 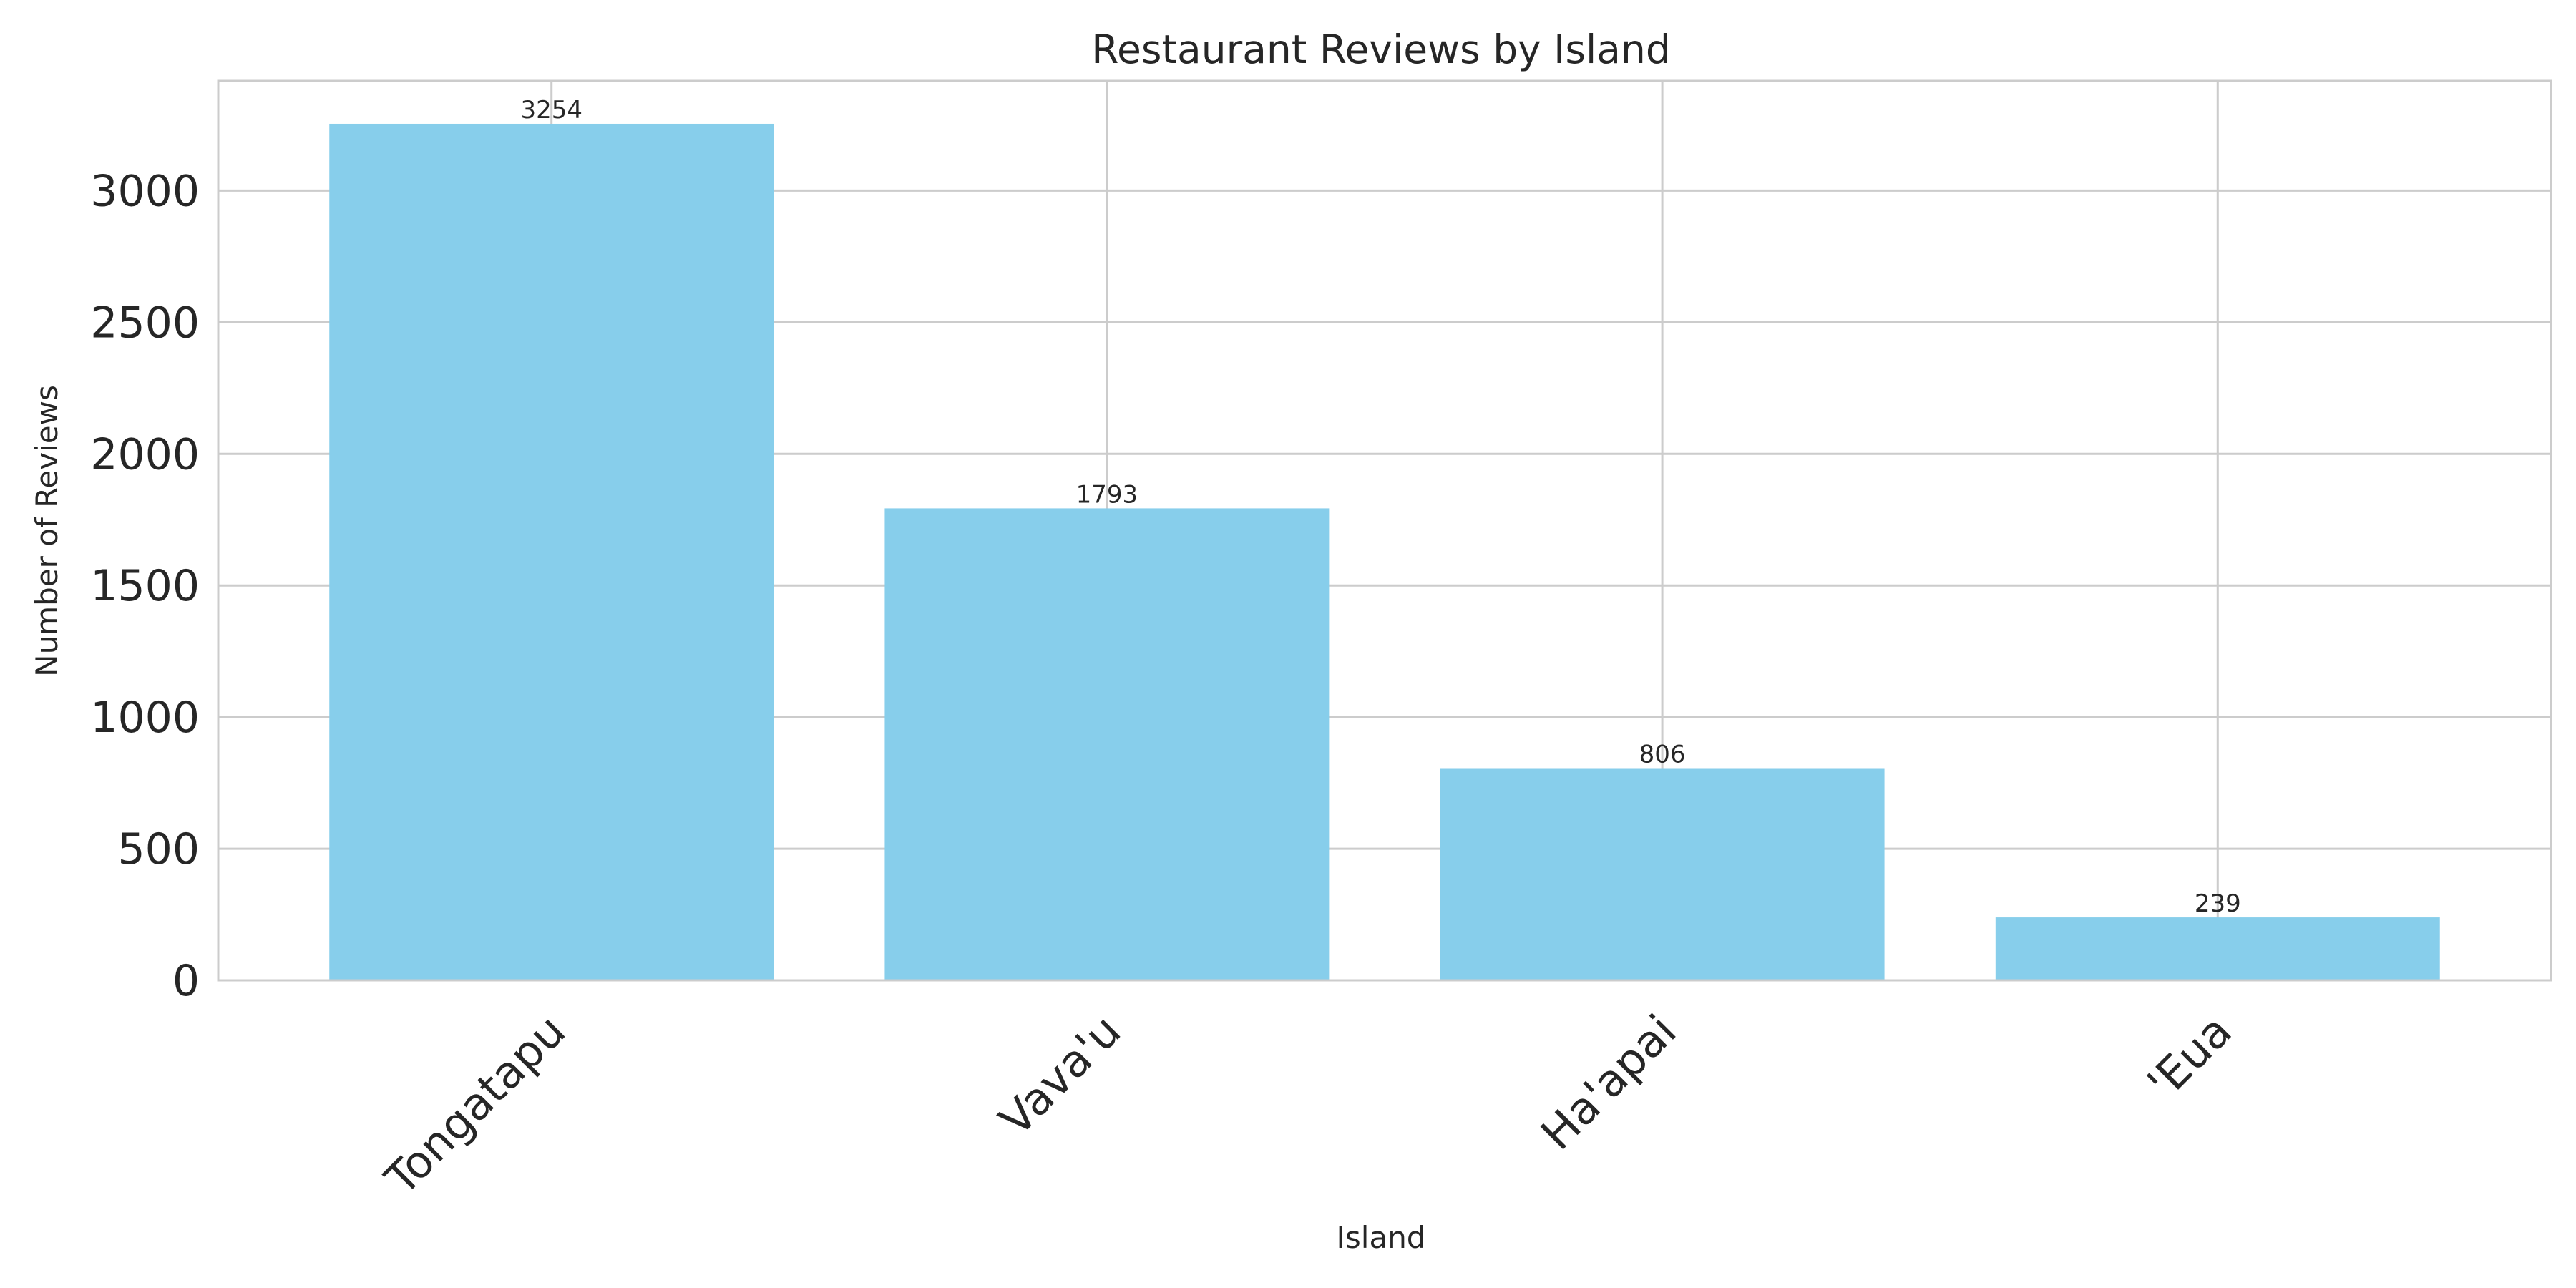 I want to click on y-tick-label: 2000, so click(x=145, y=454).